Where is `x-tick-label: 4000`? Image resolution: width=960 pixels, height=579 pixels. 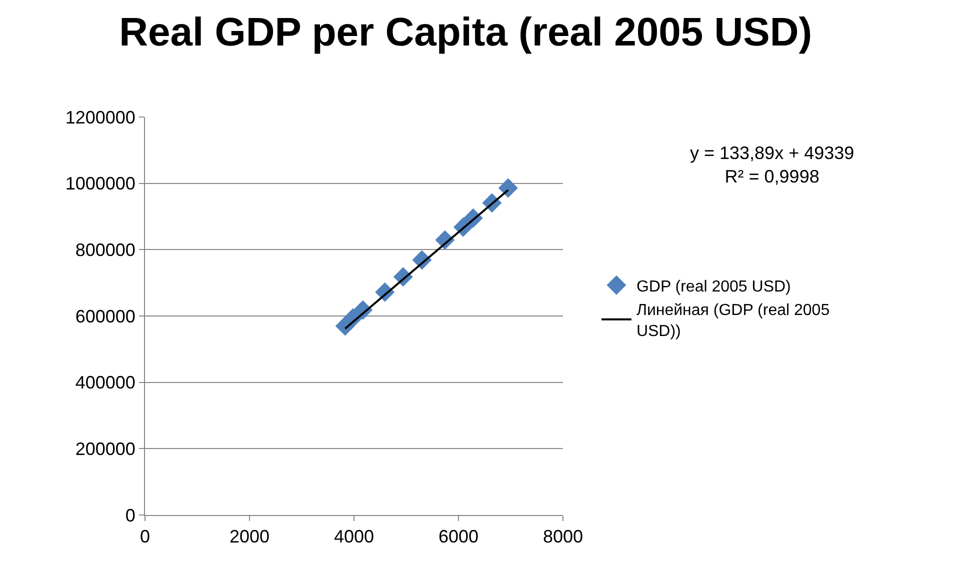 x-tick-label: 4000 is located at coordinates (354, 536).